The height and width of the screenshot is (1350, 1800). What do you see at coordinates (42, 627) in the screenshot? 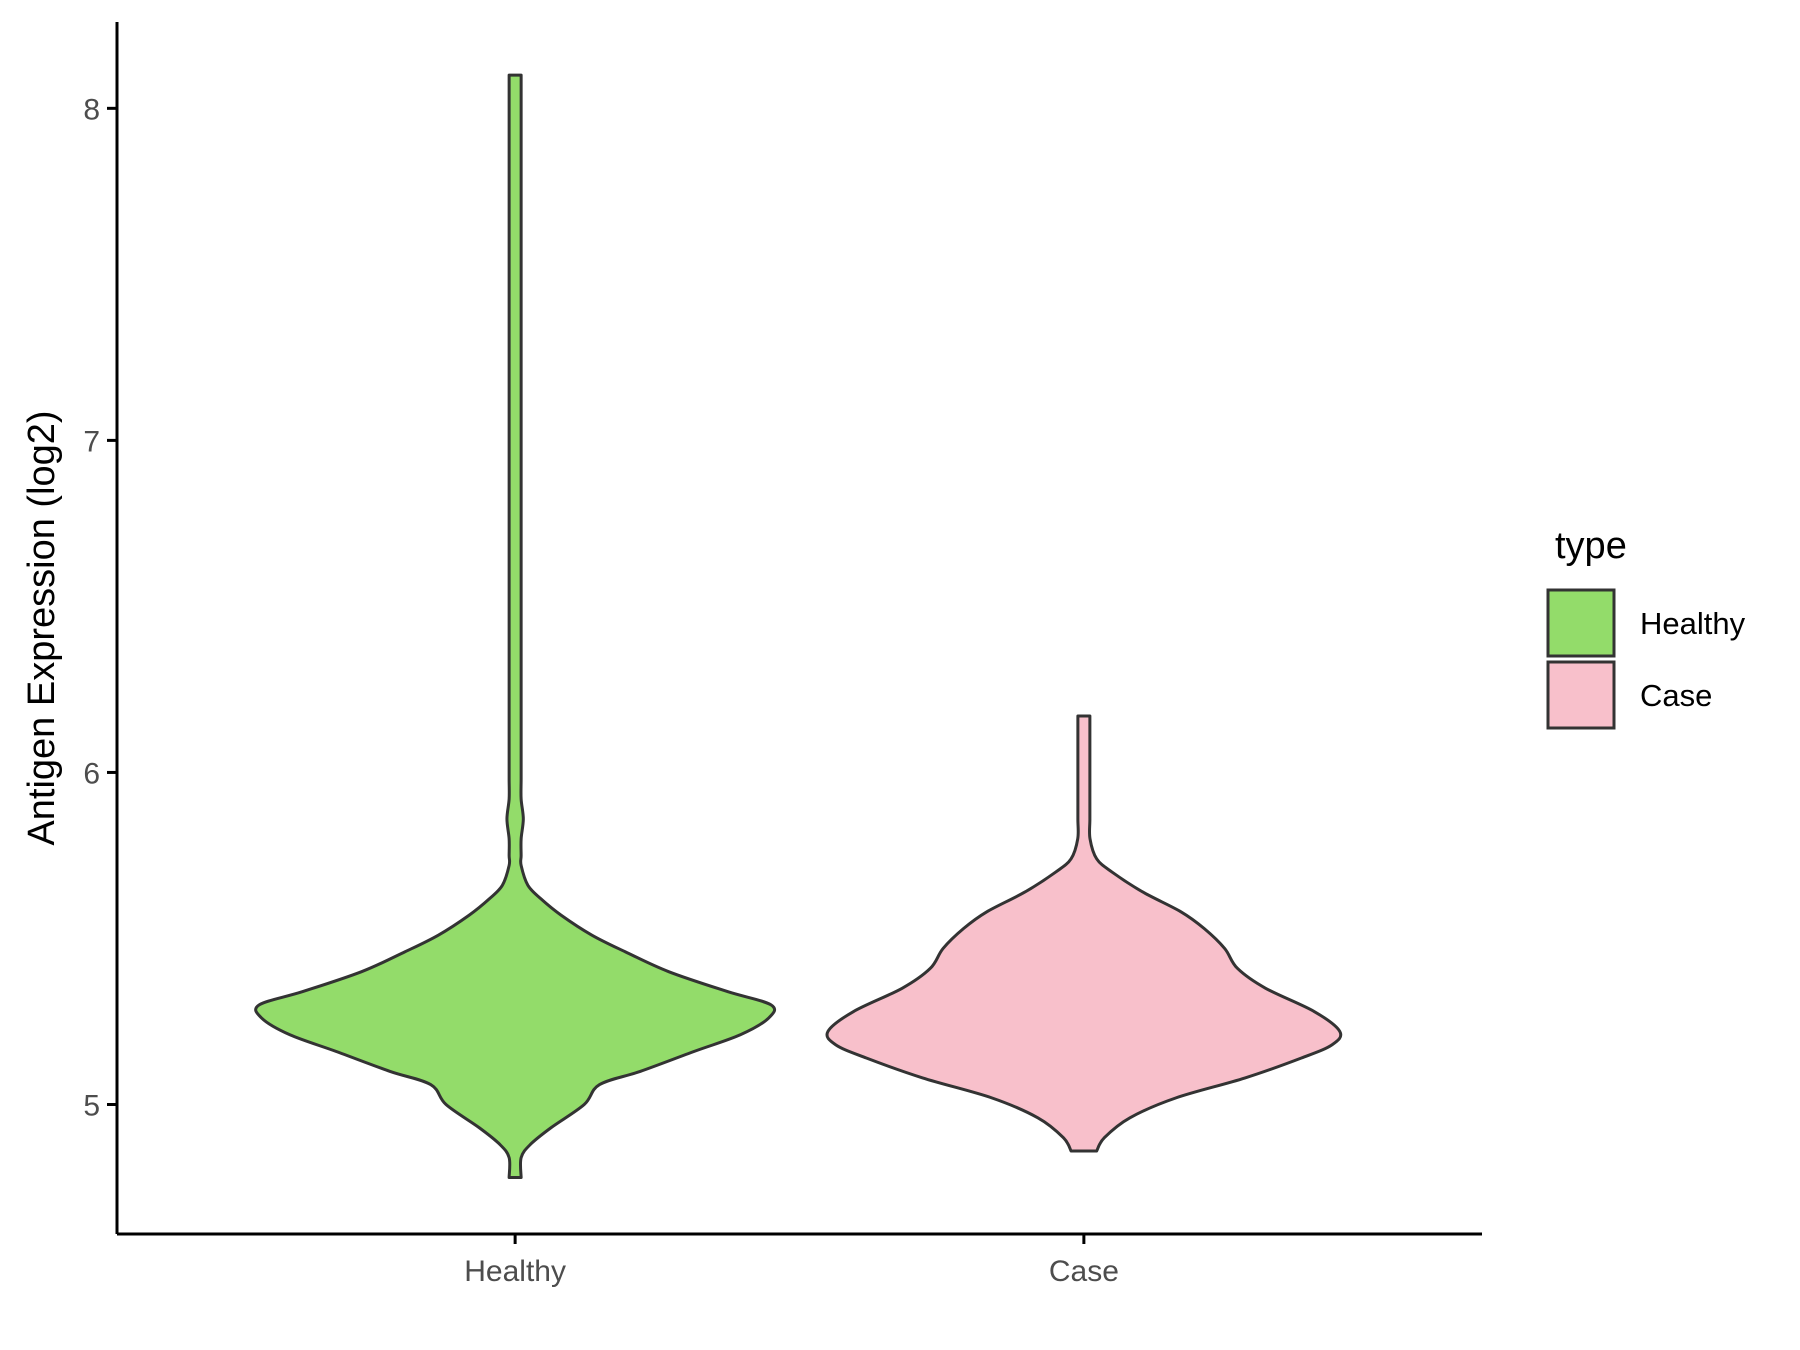
I see `y-axis-title: Antigen Expression (log2)` at bounding box center [42, 627].